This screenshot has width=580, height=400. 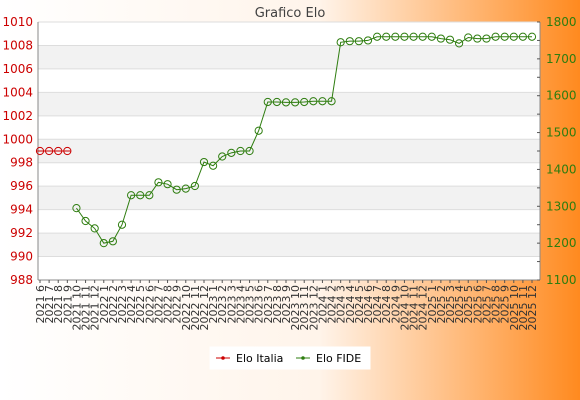 What do you see at coordinates (21, 257) in the screenshot?
I see `y-left-tick-label: 990` at bounding box center [21, 257].